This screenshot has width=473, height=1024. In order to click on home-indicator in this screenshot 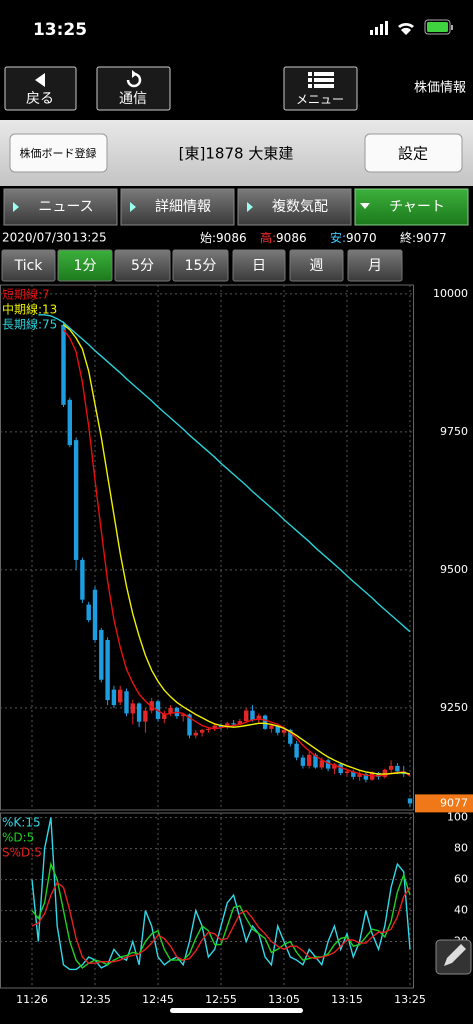, I will do `click(236, 1010)`.